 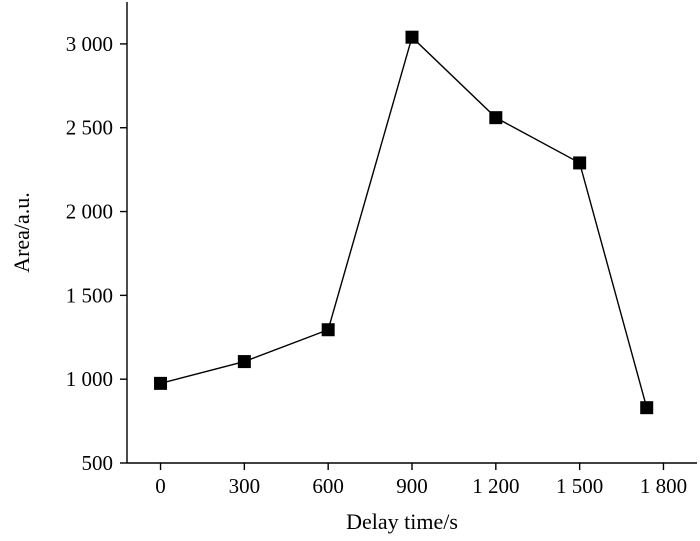 What do you see at coordinates (160, 486) in the screenshot?
I see `x-tick-label: 0` at bounding box center [160, 486].